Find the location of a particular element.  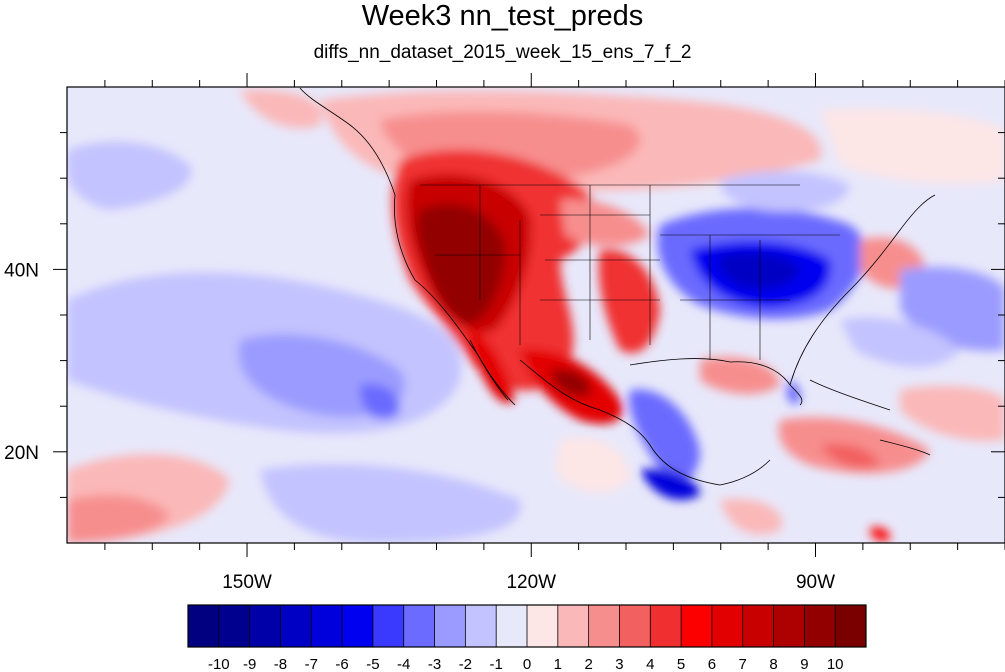

colorbar-label: 0 is located at coordinates (527, 664).